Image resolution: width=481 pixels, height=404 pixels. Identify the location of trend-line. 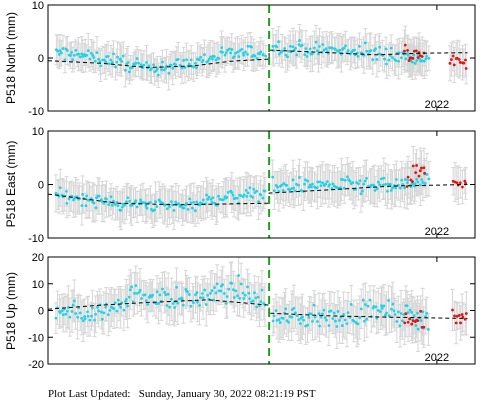
(257, 309).